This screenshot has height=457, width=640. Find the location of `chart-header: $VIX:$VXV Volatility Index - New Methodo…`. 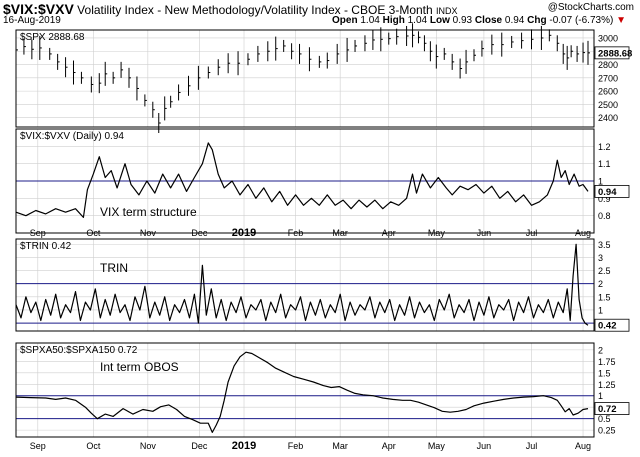

chart-header: $VIX:$VXV Volatility Index - New Methodo… is located at coordinates (320, 14).